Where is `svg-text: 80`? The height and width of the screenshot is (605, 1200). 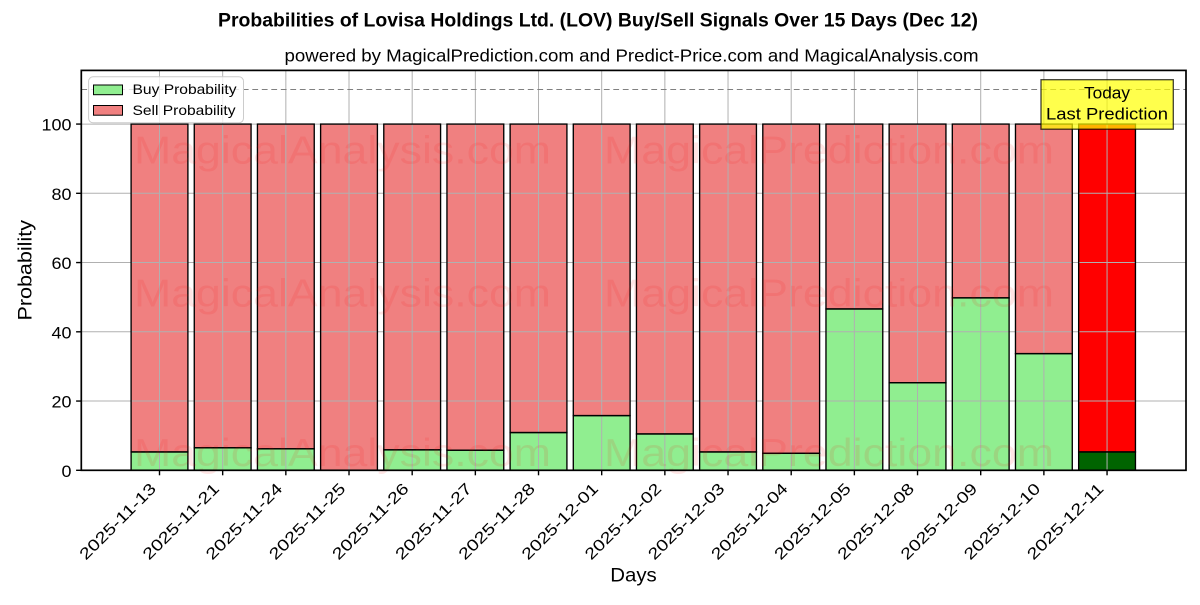
svg-text: 80 is located at coordinates (62, 194).